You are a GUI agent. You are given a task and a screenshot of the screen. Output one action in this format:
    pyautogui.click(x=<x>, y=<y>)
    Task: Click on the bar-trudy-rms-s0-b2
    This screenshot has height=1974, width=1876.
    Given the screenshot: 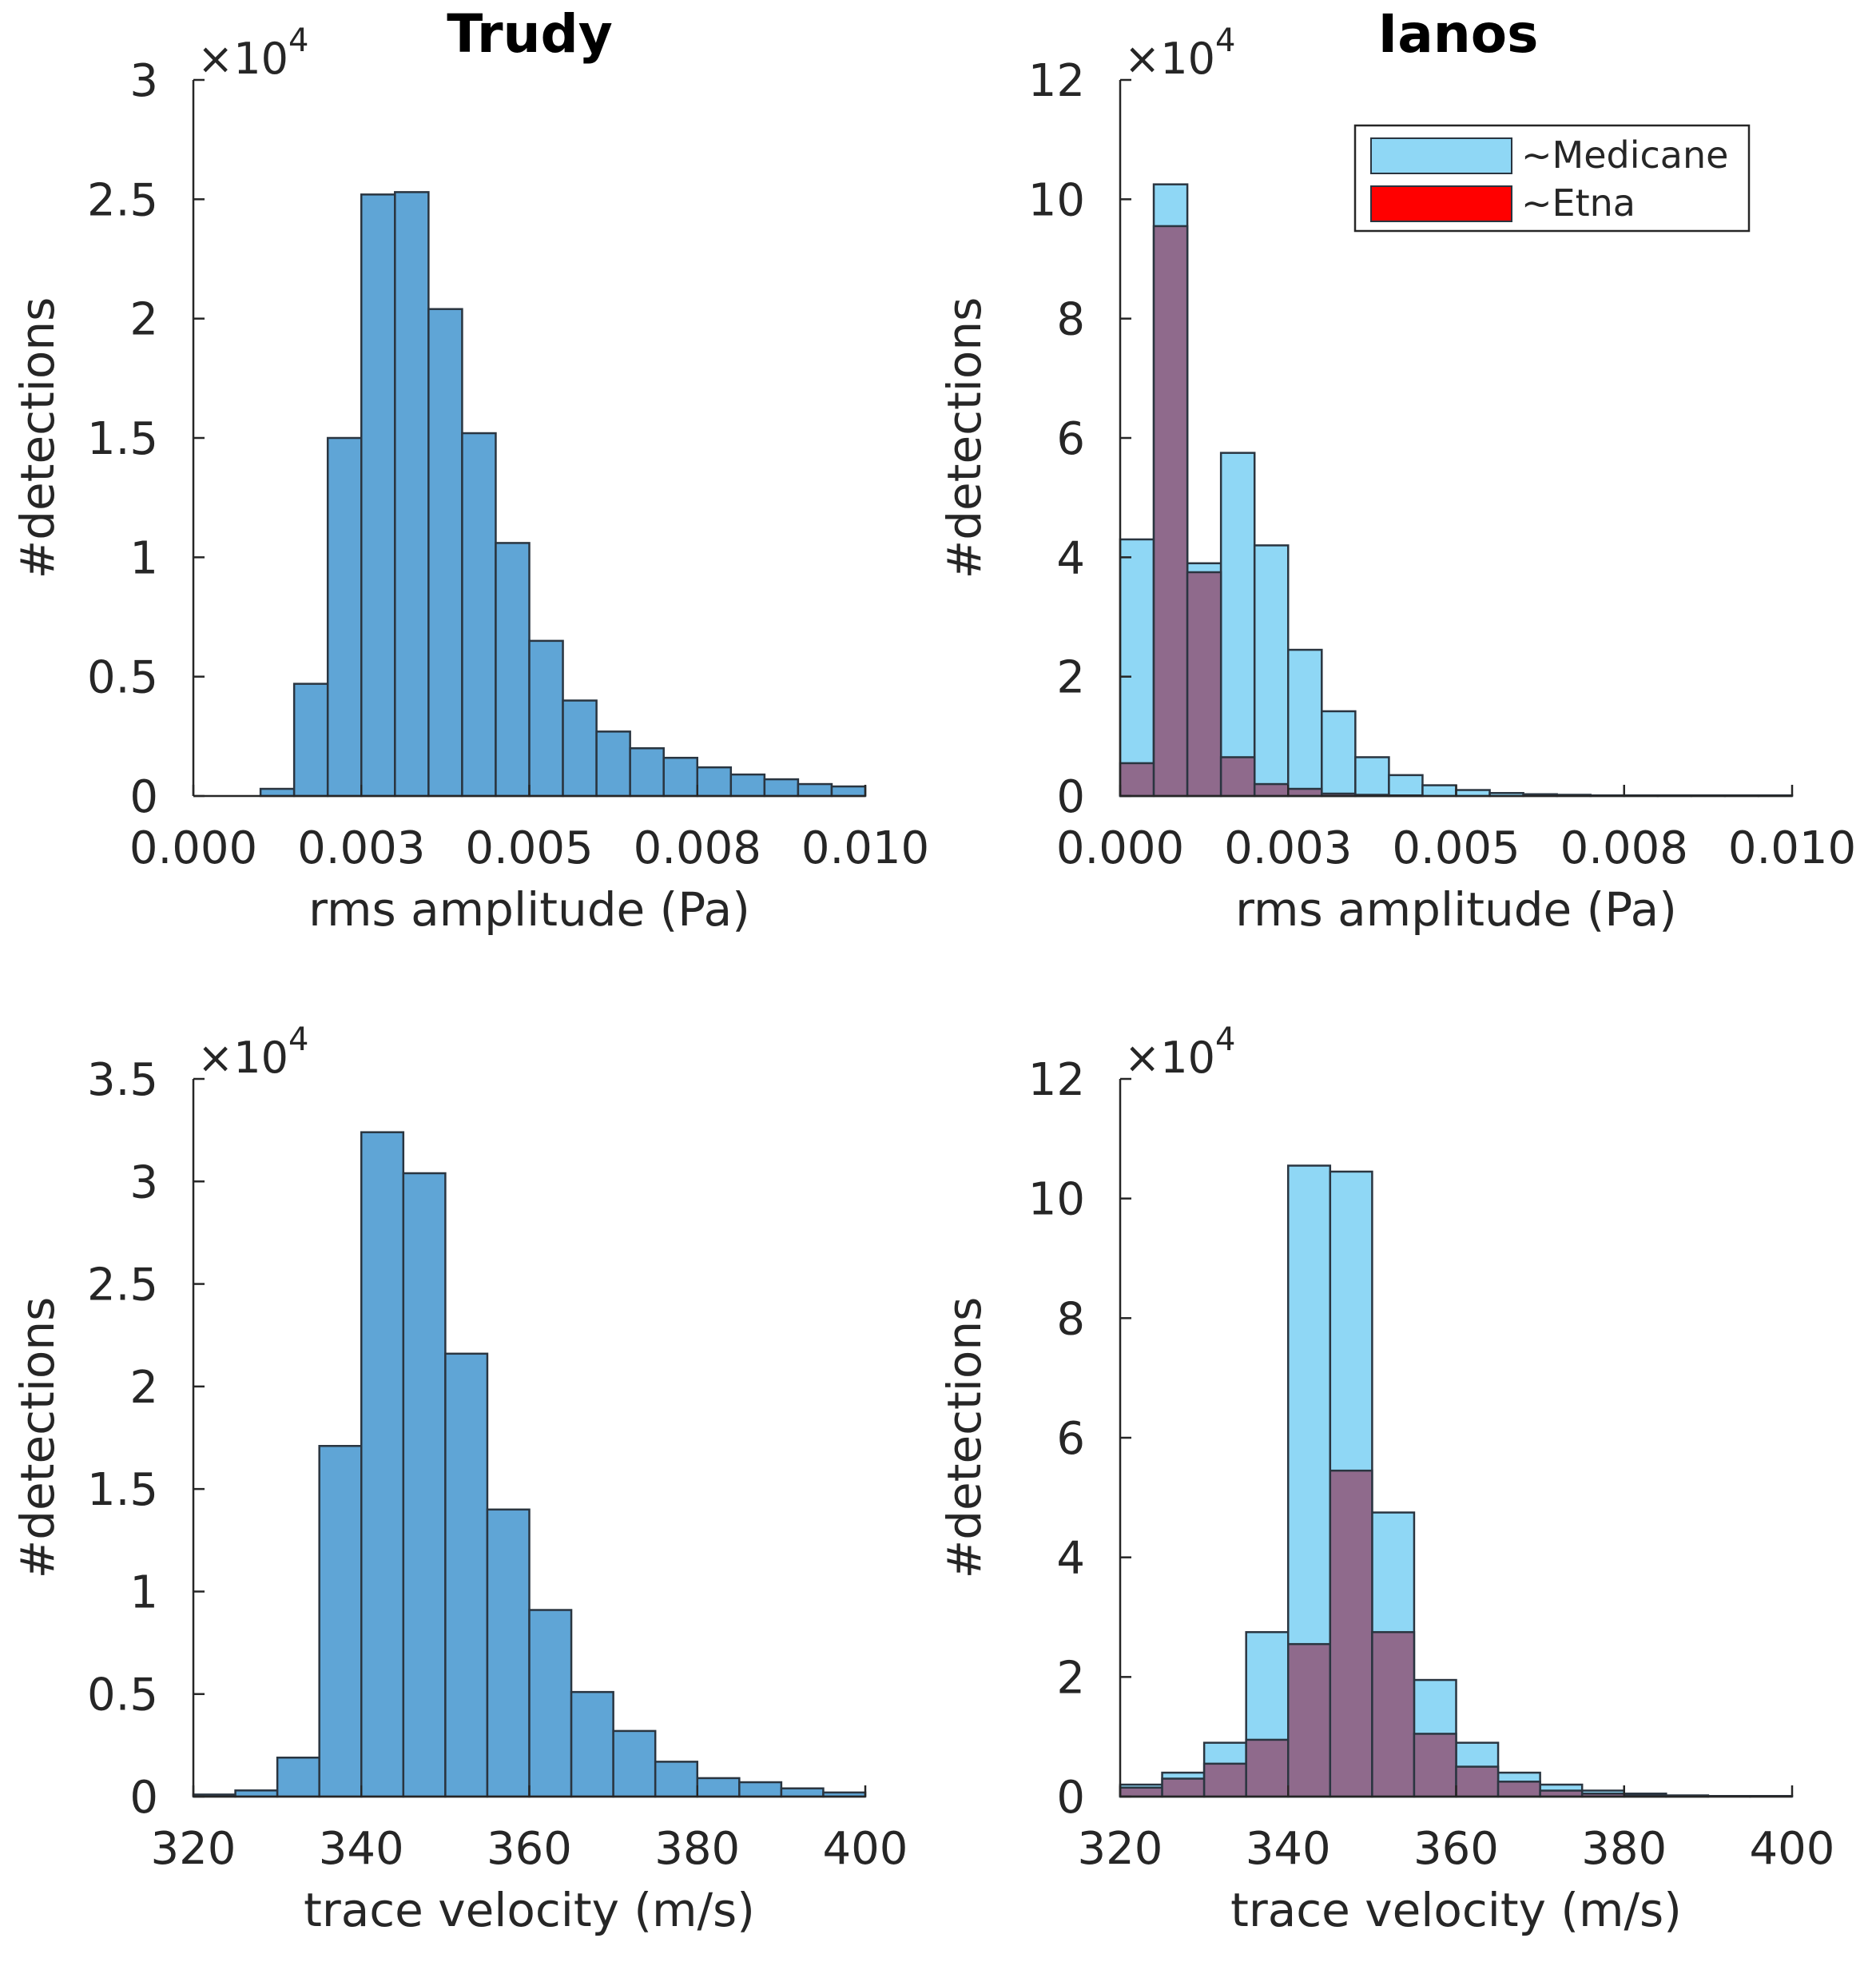 What is the action you would take?
    pyautogui.click(x=344, y=617)
    